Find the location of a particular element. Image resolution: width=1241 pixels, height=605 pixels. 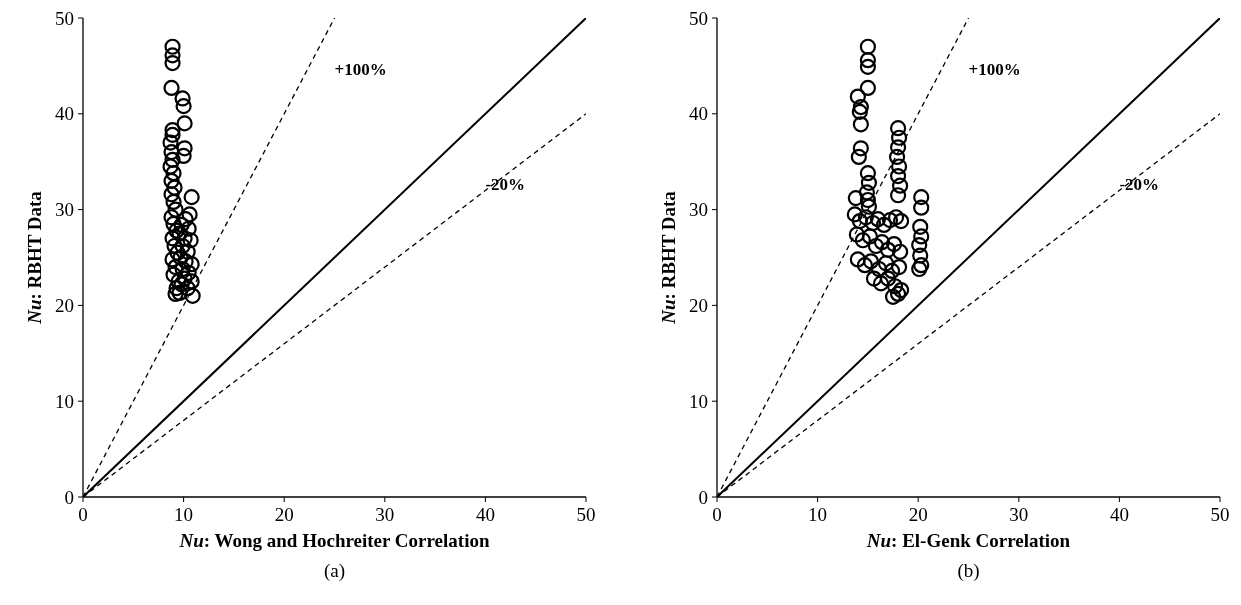

text: (b) is located at coordinates (968, 571).